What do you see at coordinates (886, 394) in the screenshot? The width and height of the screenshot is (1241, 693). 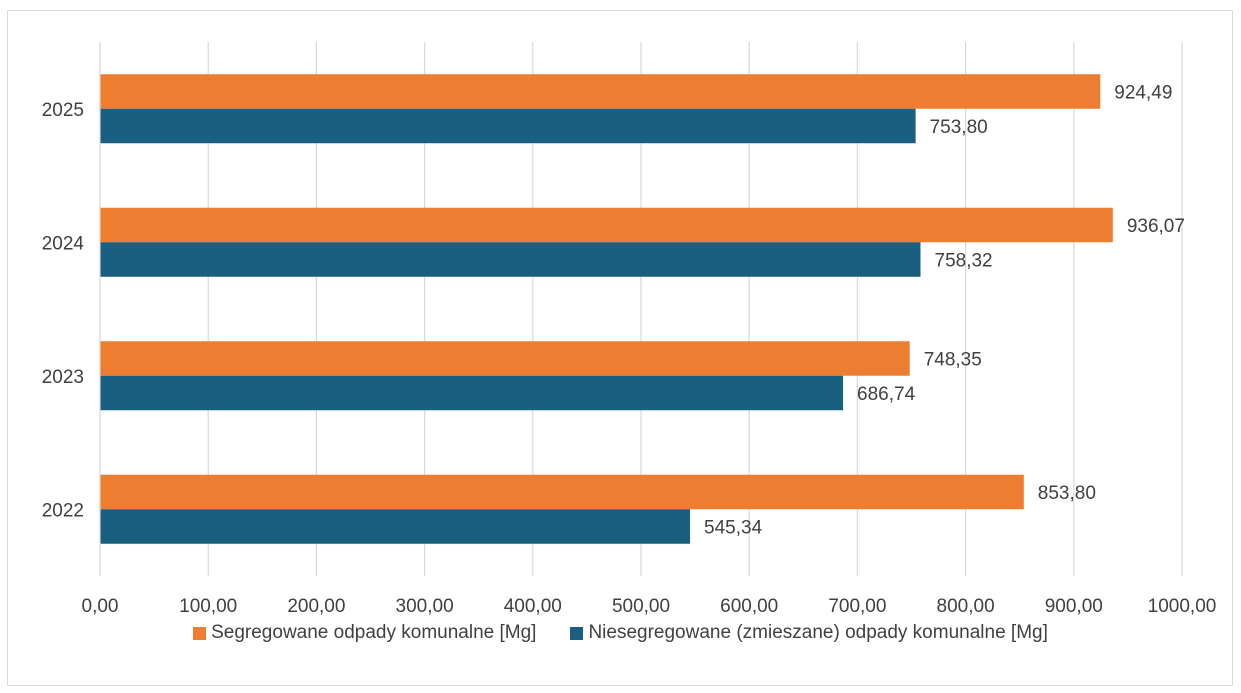 I see `data-label: 686,74` at bounding box center [886, 394].